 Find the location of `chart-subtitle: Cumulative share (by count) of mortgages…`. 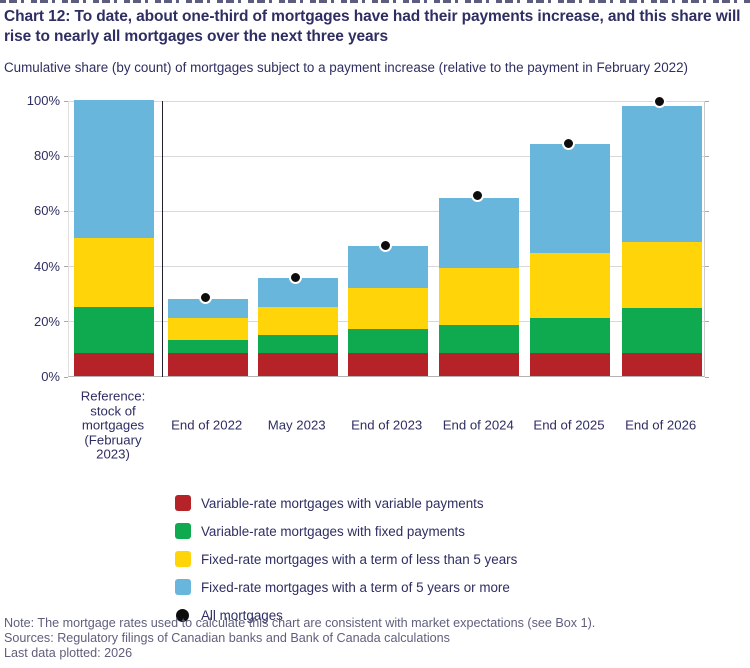

chart-subtitle: Cumulative share (by count) of mortgages… is located at coordinates (346, 67).